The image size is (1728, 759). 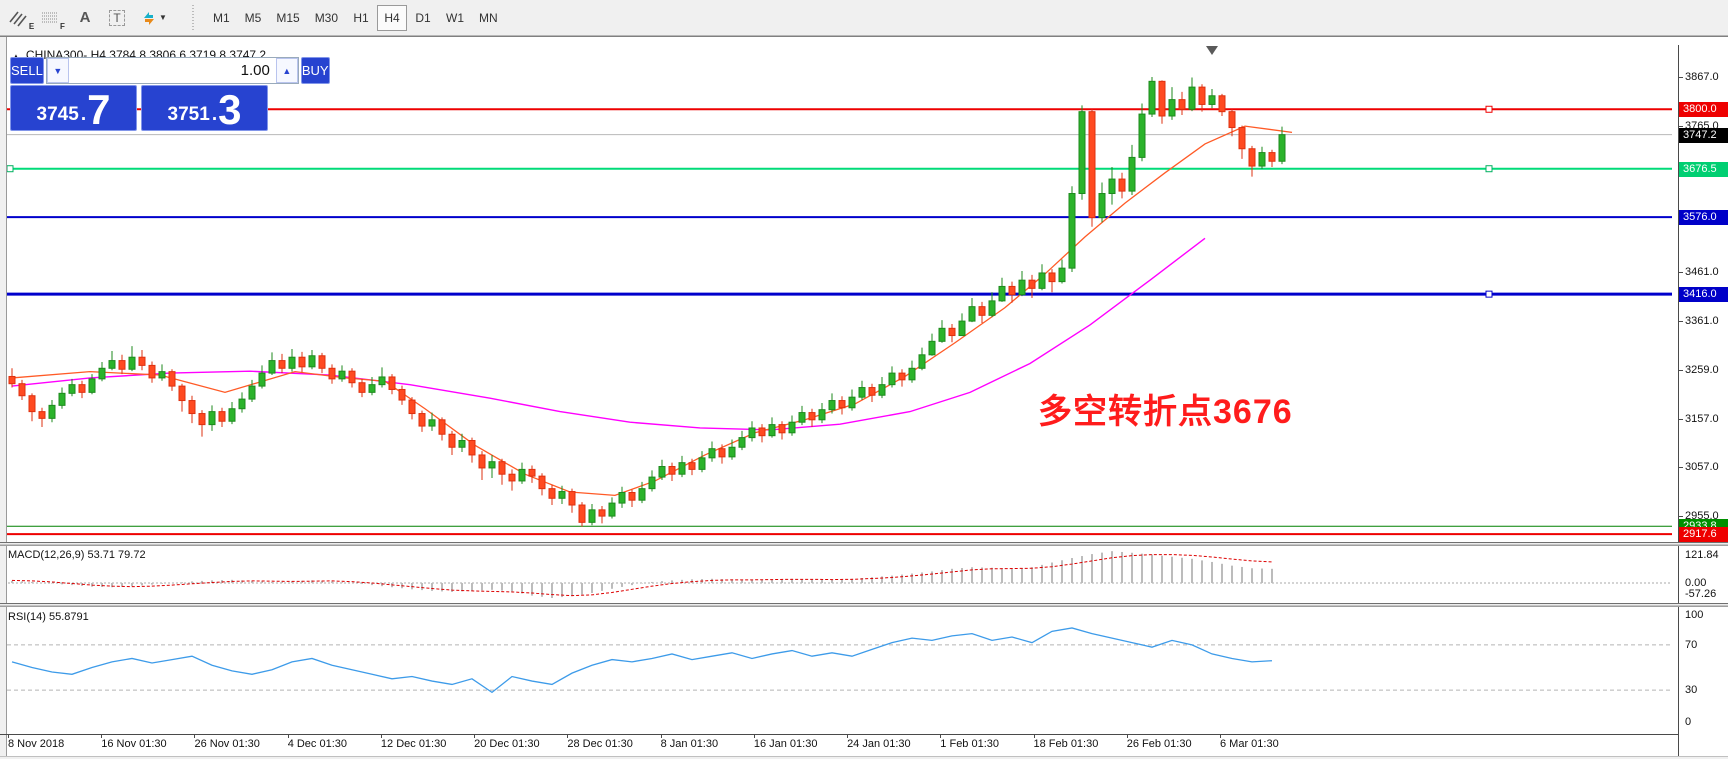 I want to click on expert-pattern-tool-button: E, so click(x=21, y=18).